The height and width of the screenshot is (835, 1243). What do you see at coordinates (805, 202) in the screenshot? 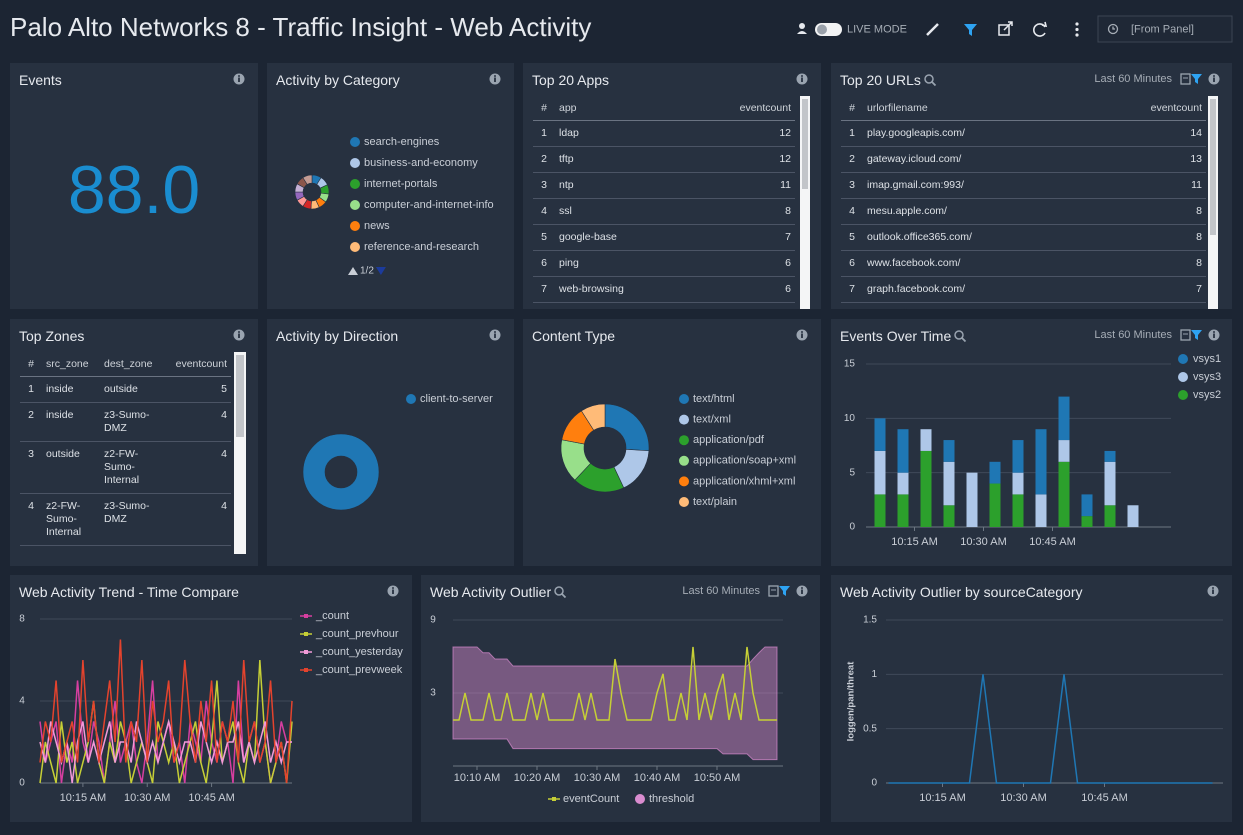
I see `scrollbar` at bounding box center [805, 202].